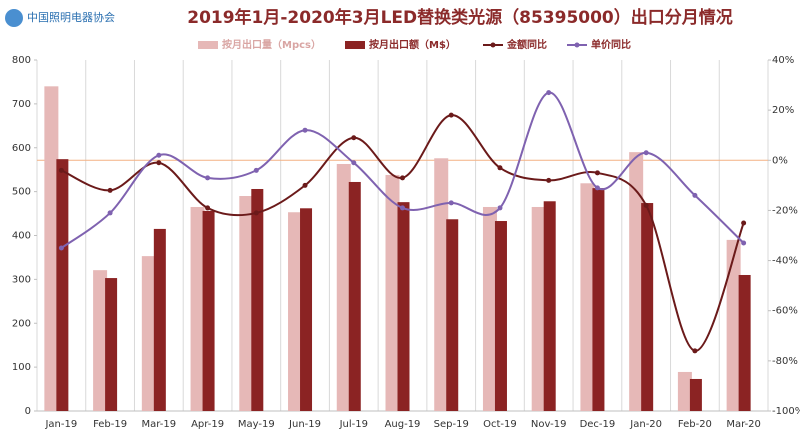 The image size is (800, 441). What do you see at coordinates (451, 424) in the screenshot?
I see `x-tick-label: Sep-19` at bounding box center [451, 424].